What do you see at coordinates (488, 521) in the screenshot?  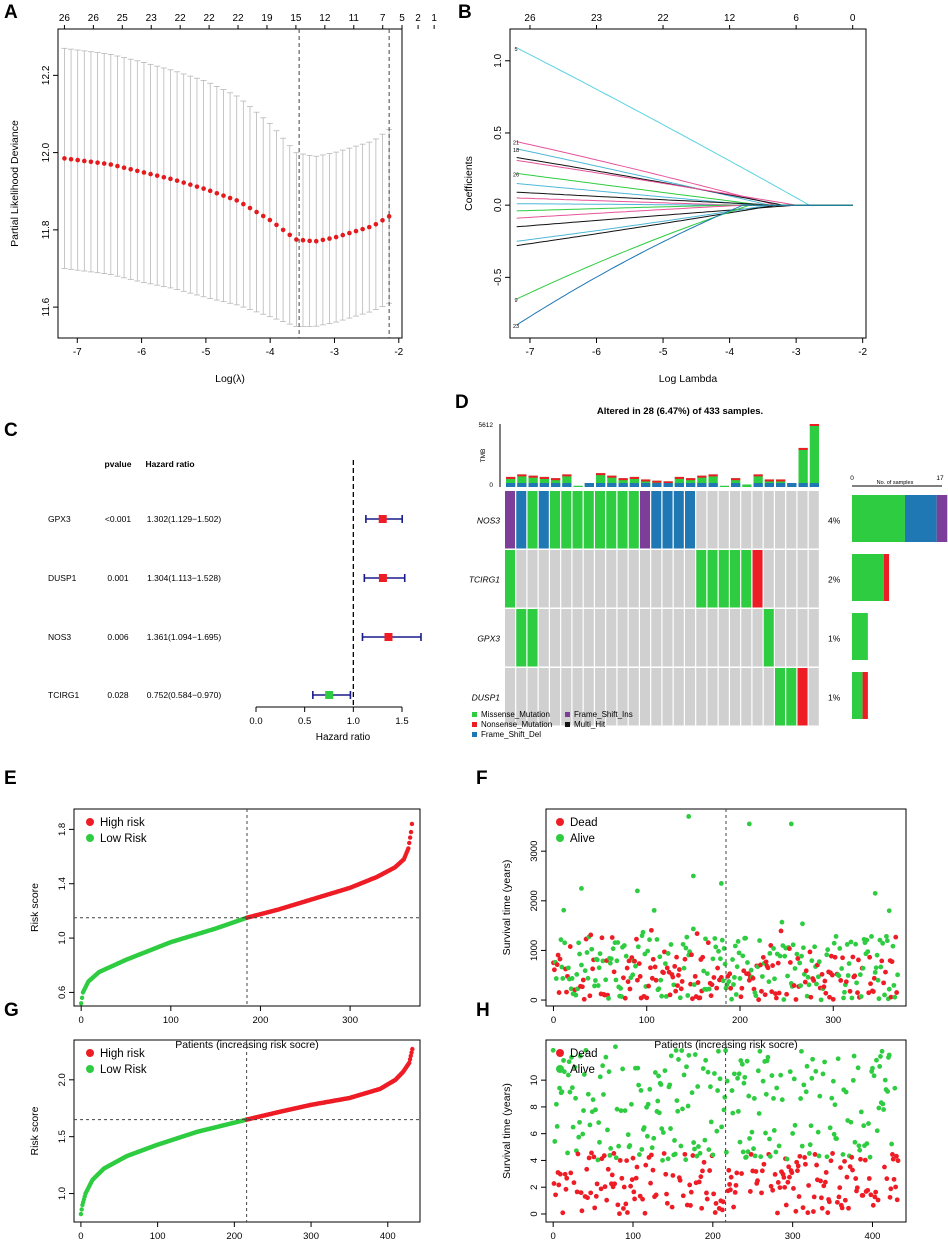 I see `d-gene-label: NOS3` at bounding box center [488, 521].